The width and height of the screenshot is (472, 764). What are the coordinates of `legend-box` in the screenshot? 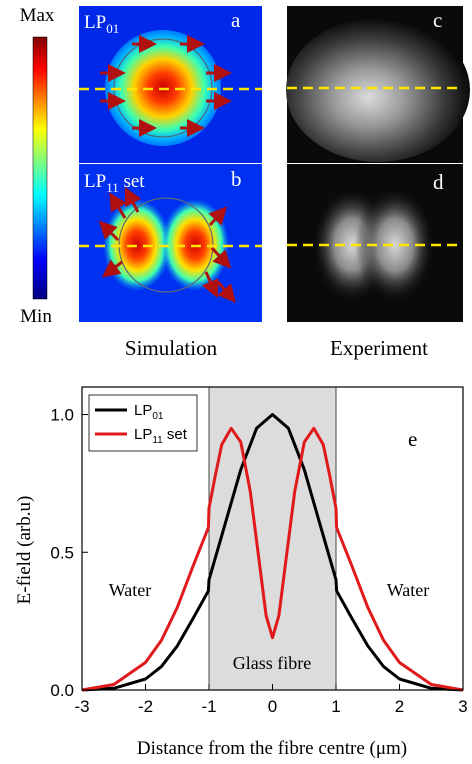 It's located at (143, 423).